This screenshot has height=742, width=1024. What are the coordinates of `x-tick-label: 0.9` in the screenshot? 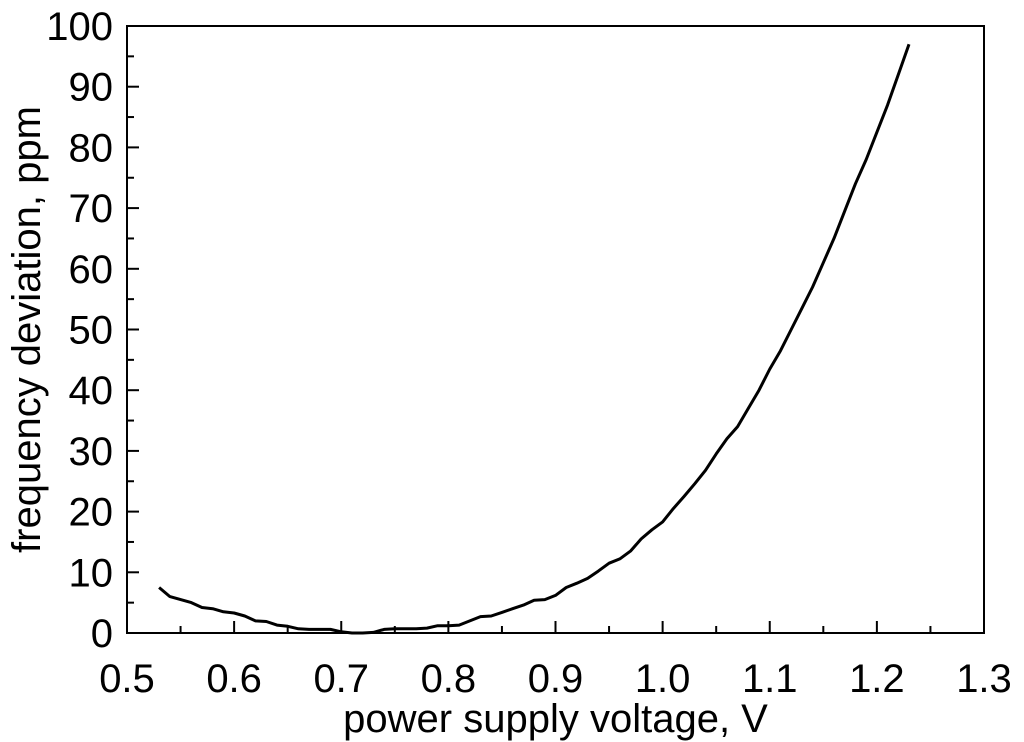 It's located at (556, 679).